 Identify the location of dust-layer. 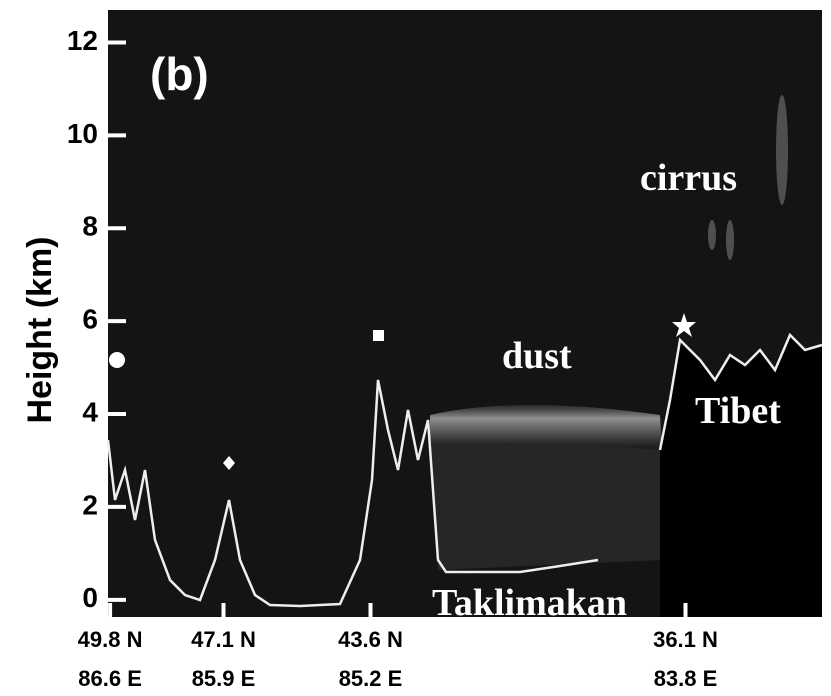
(546, 427).